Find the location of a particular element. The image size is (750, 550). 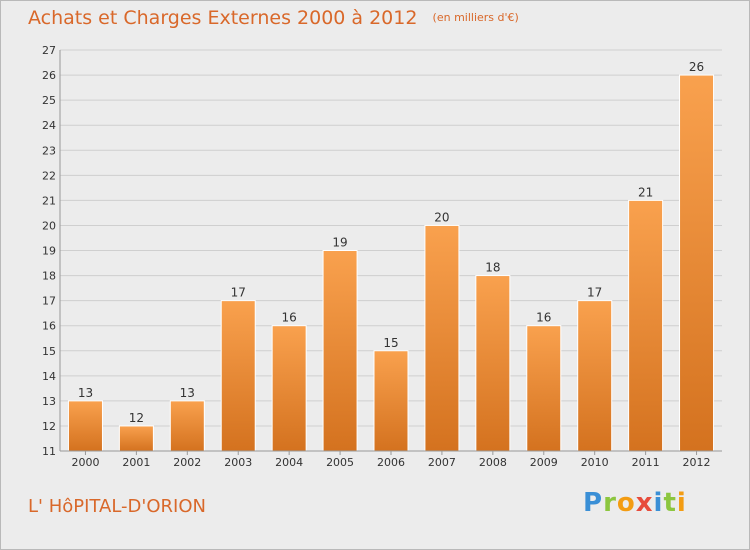

y-tick-label: 26 is located at coordinates (49, 75).